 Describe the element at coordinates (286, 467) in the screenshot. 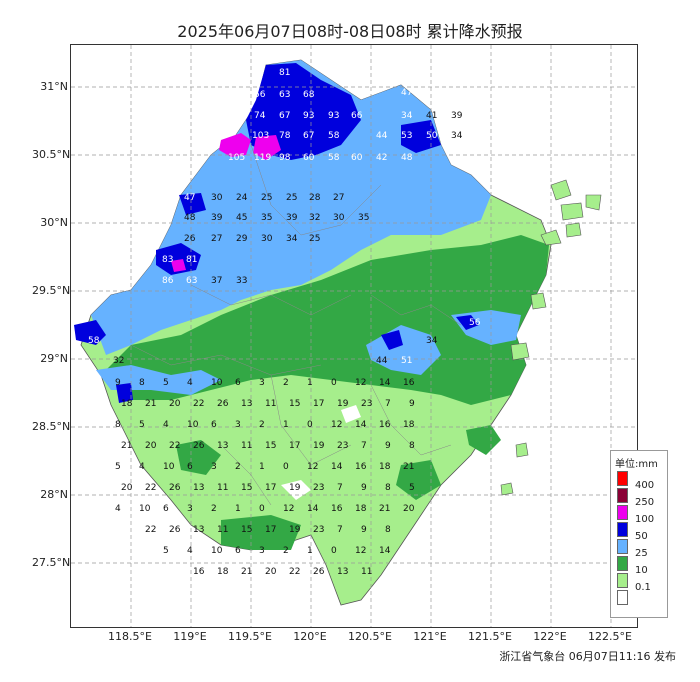

I see `rain-value: 0` at that location.